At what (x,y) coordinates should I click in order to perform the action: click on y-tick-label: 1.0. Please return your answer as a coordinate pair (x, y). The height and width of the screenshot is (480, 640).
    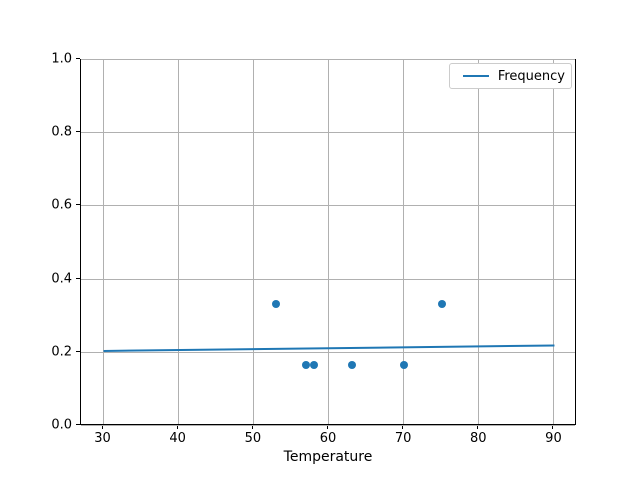
    Looking at the image, I should click on (61, 59).